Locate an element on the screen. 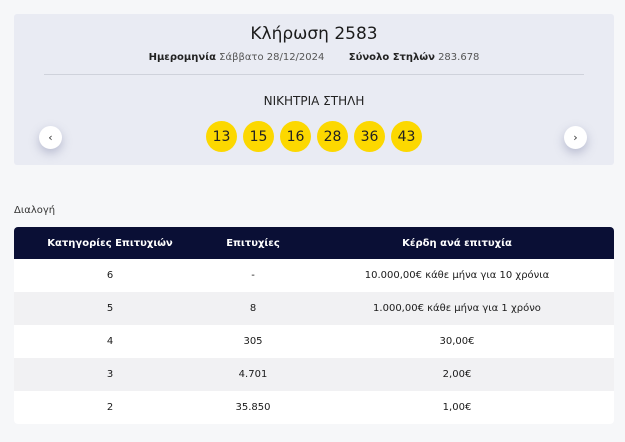  cell-category: 3 is located at coordinates (110, 374).